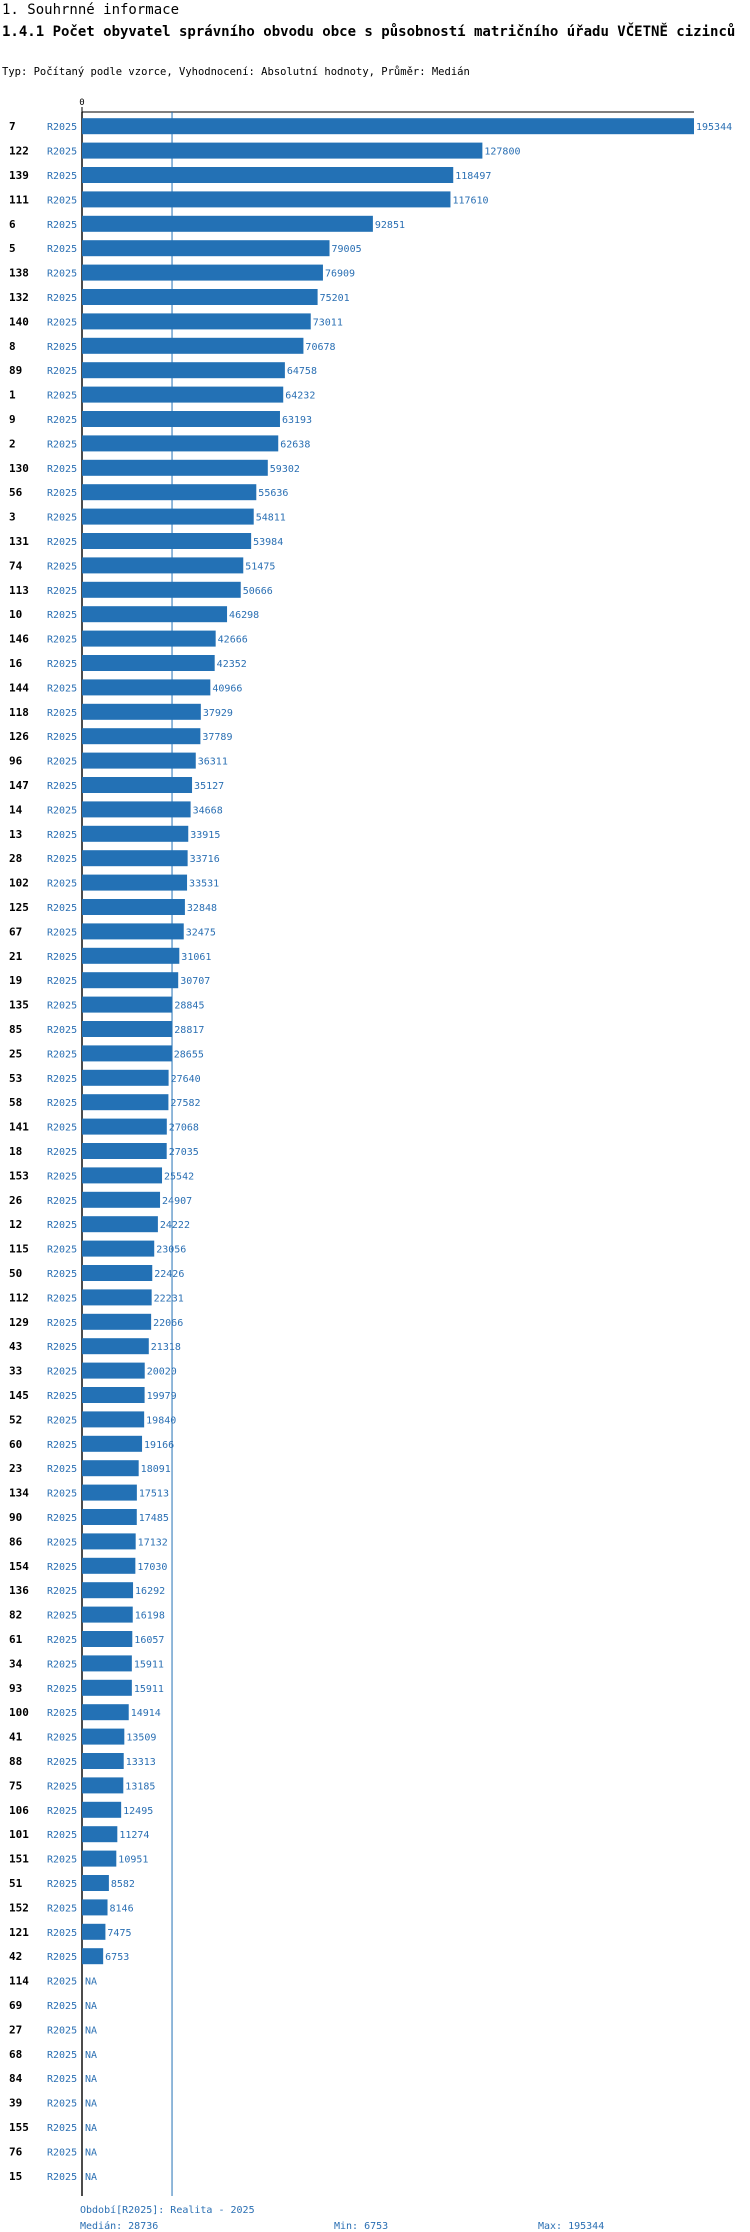  I want to click on category-label: 8, so click(12, 346).